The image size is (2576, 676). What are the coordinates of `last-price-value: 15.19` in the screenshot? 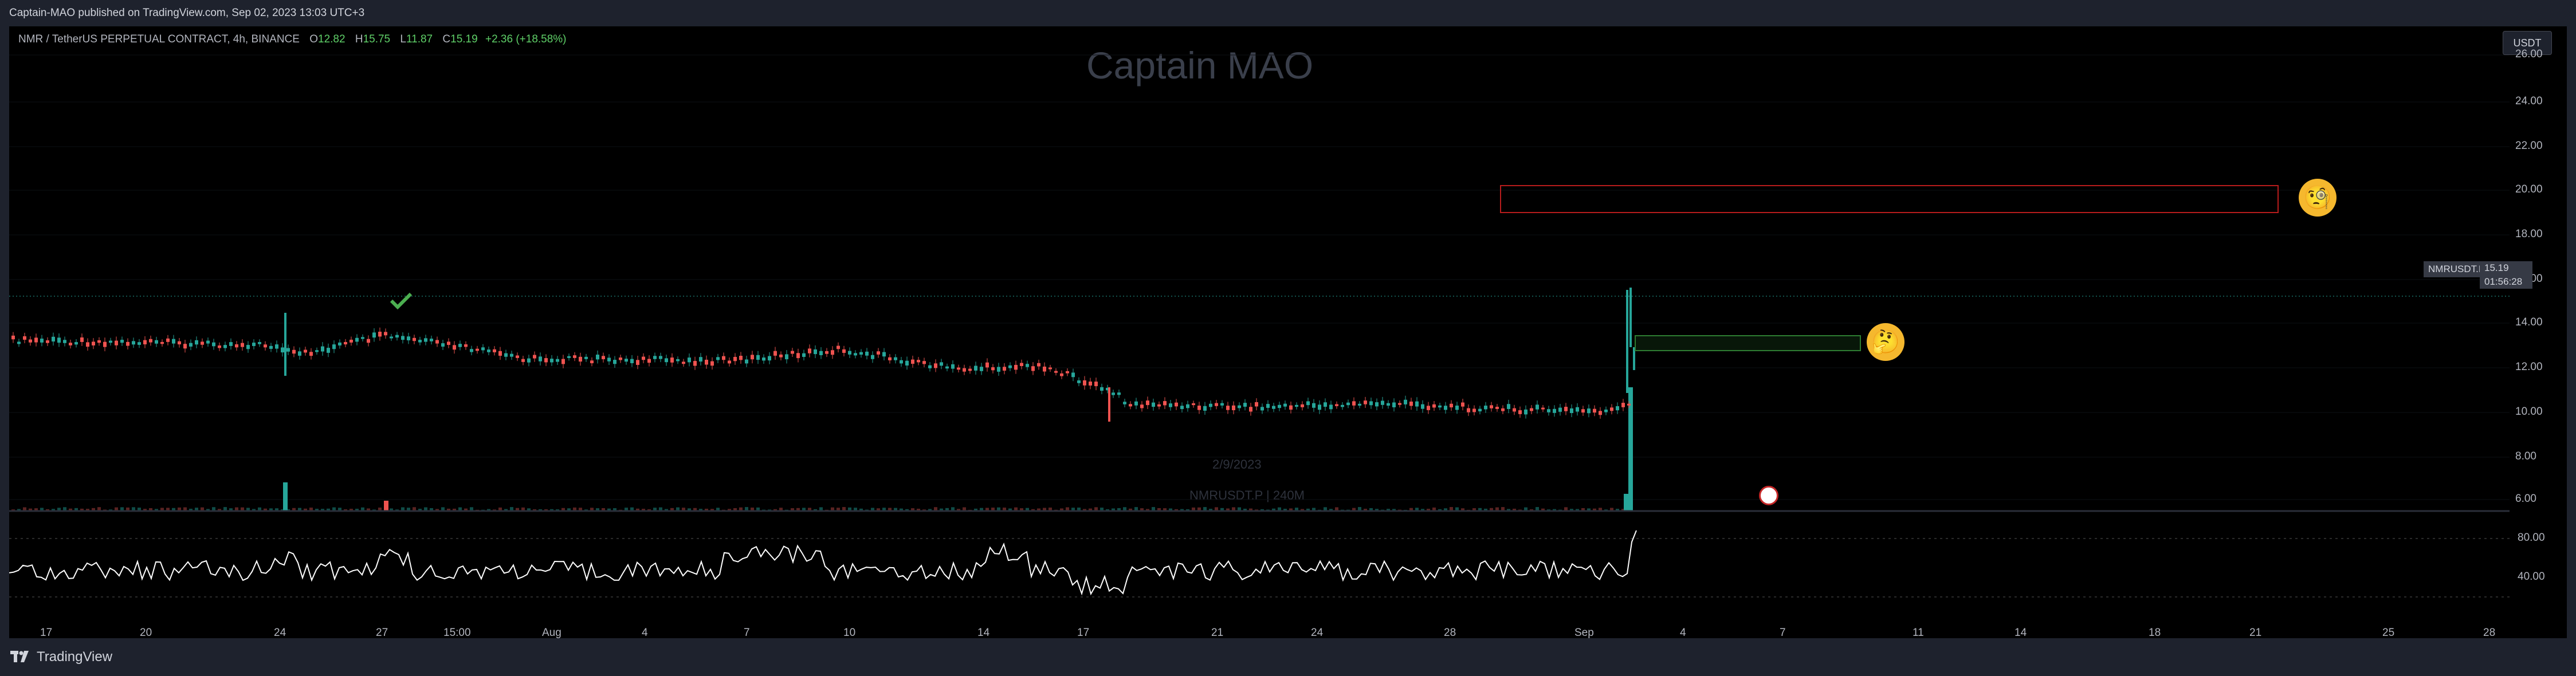 It's located at (2497, 267).